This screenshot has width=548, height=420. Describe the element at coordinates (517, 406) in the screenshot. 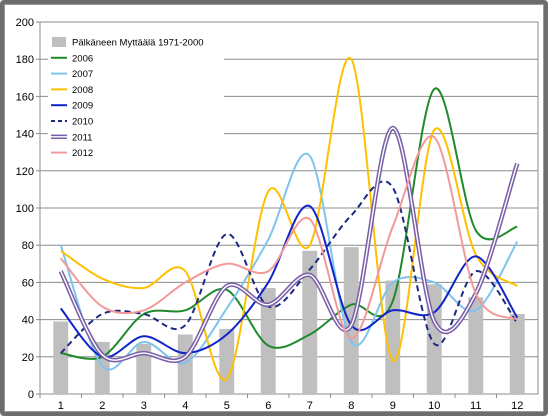

I see `x-tick-label: 12` at that location.